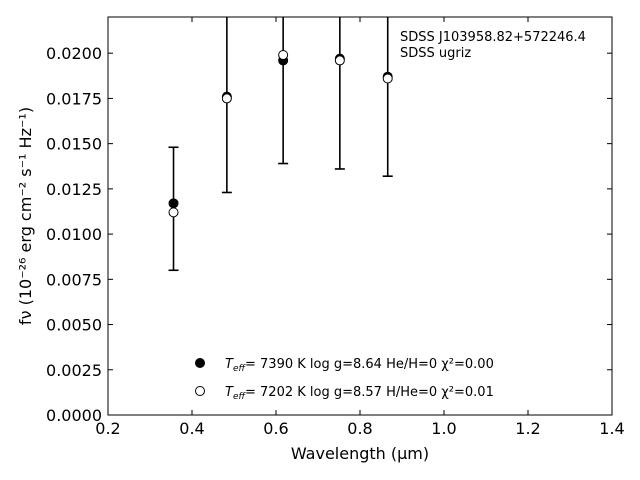 Image resolution: width=640 pixels, height=480 pixels. I want to click on y-tick-label: 0.0025, so click(74, 370).